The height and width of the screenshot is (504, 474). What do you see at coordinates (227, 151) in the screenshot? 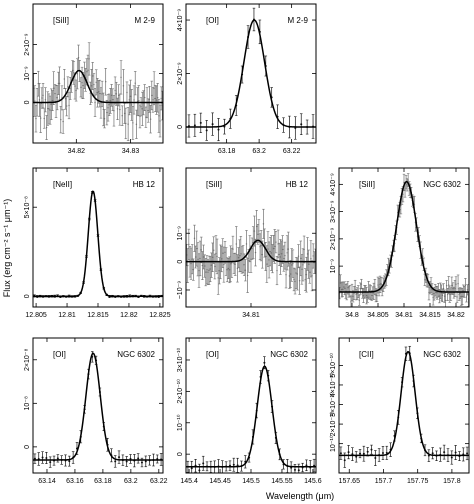
I see `x-tick-label: 63.18` at bounding box center [227, 151].